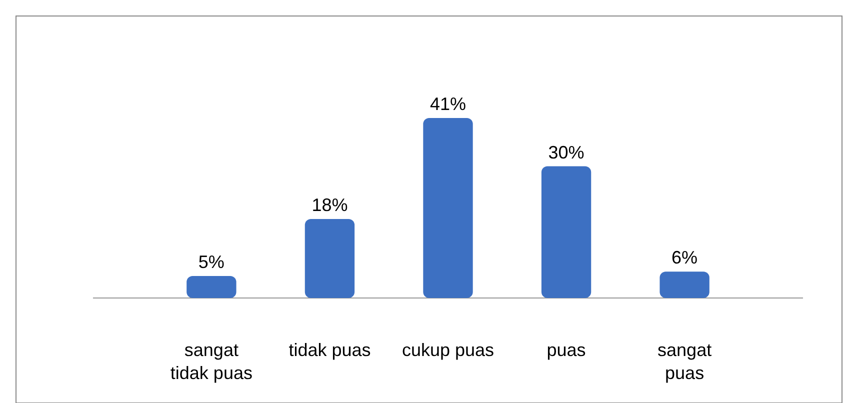 This screenshot has width=858, height=403. I want to click on x-tick-label: tidak puas, so click(329, 350).